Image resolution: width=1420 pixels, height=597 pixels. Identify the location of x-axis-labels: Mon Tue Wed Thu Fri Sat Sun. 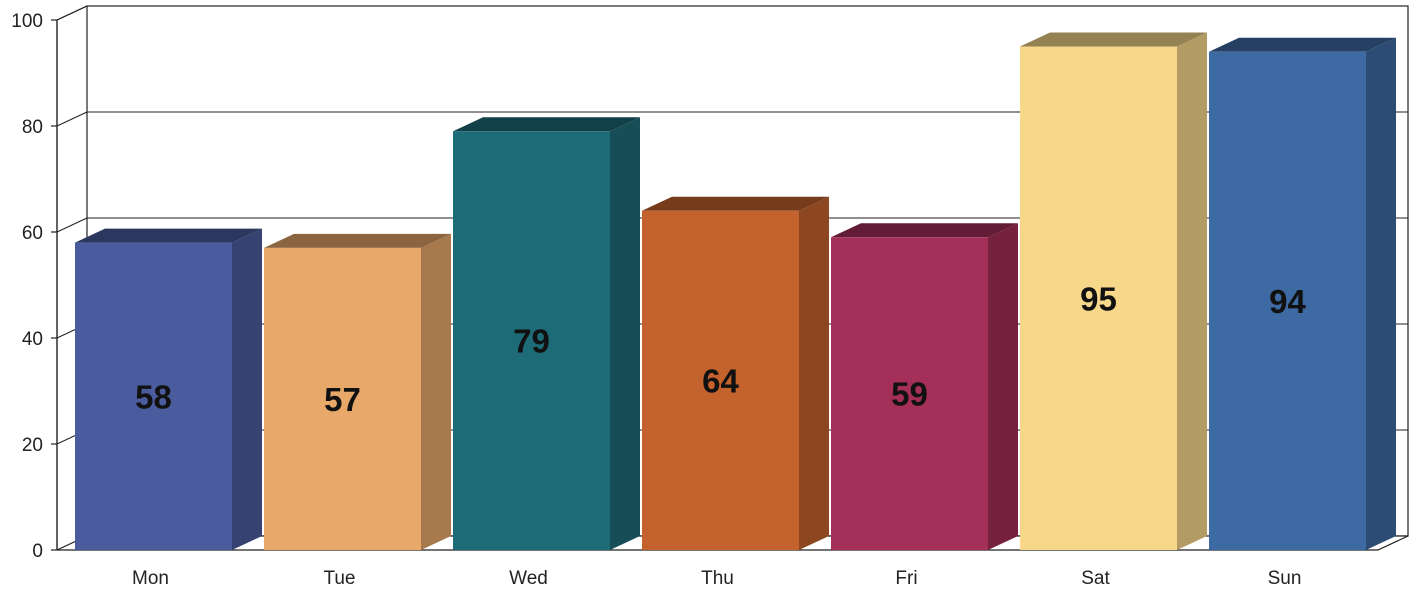
(716, 578).